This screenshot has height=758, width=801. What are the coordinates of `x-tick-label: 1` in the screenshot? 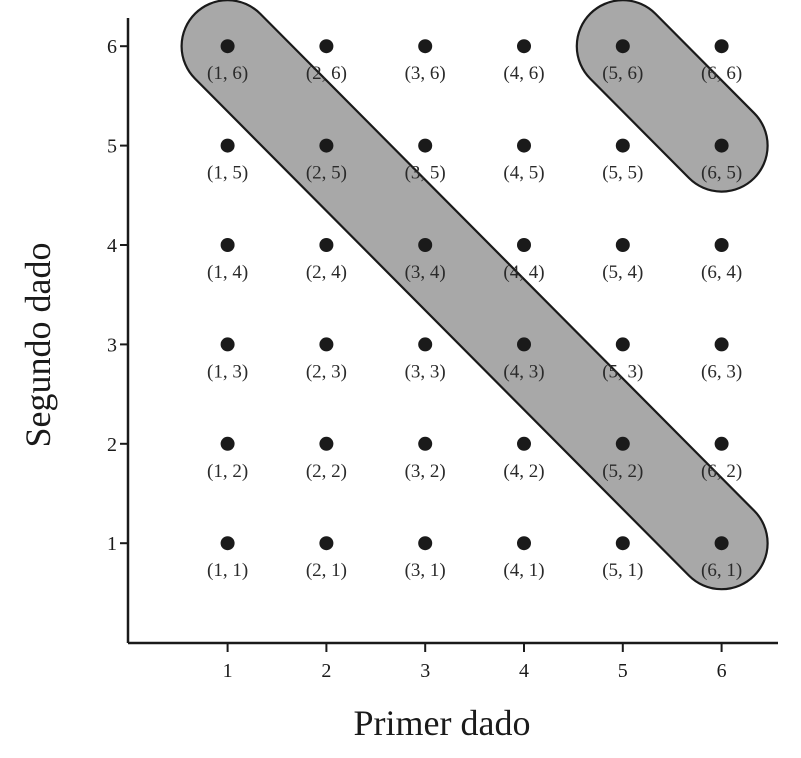 It's located at (228, 671).